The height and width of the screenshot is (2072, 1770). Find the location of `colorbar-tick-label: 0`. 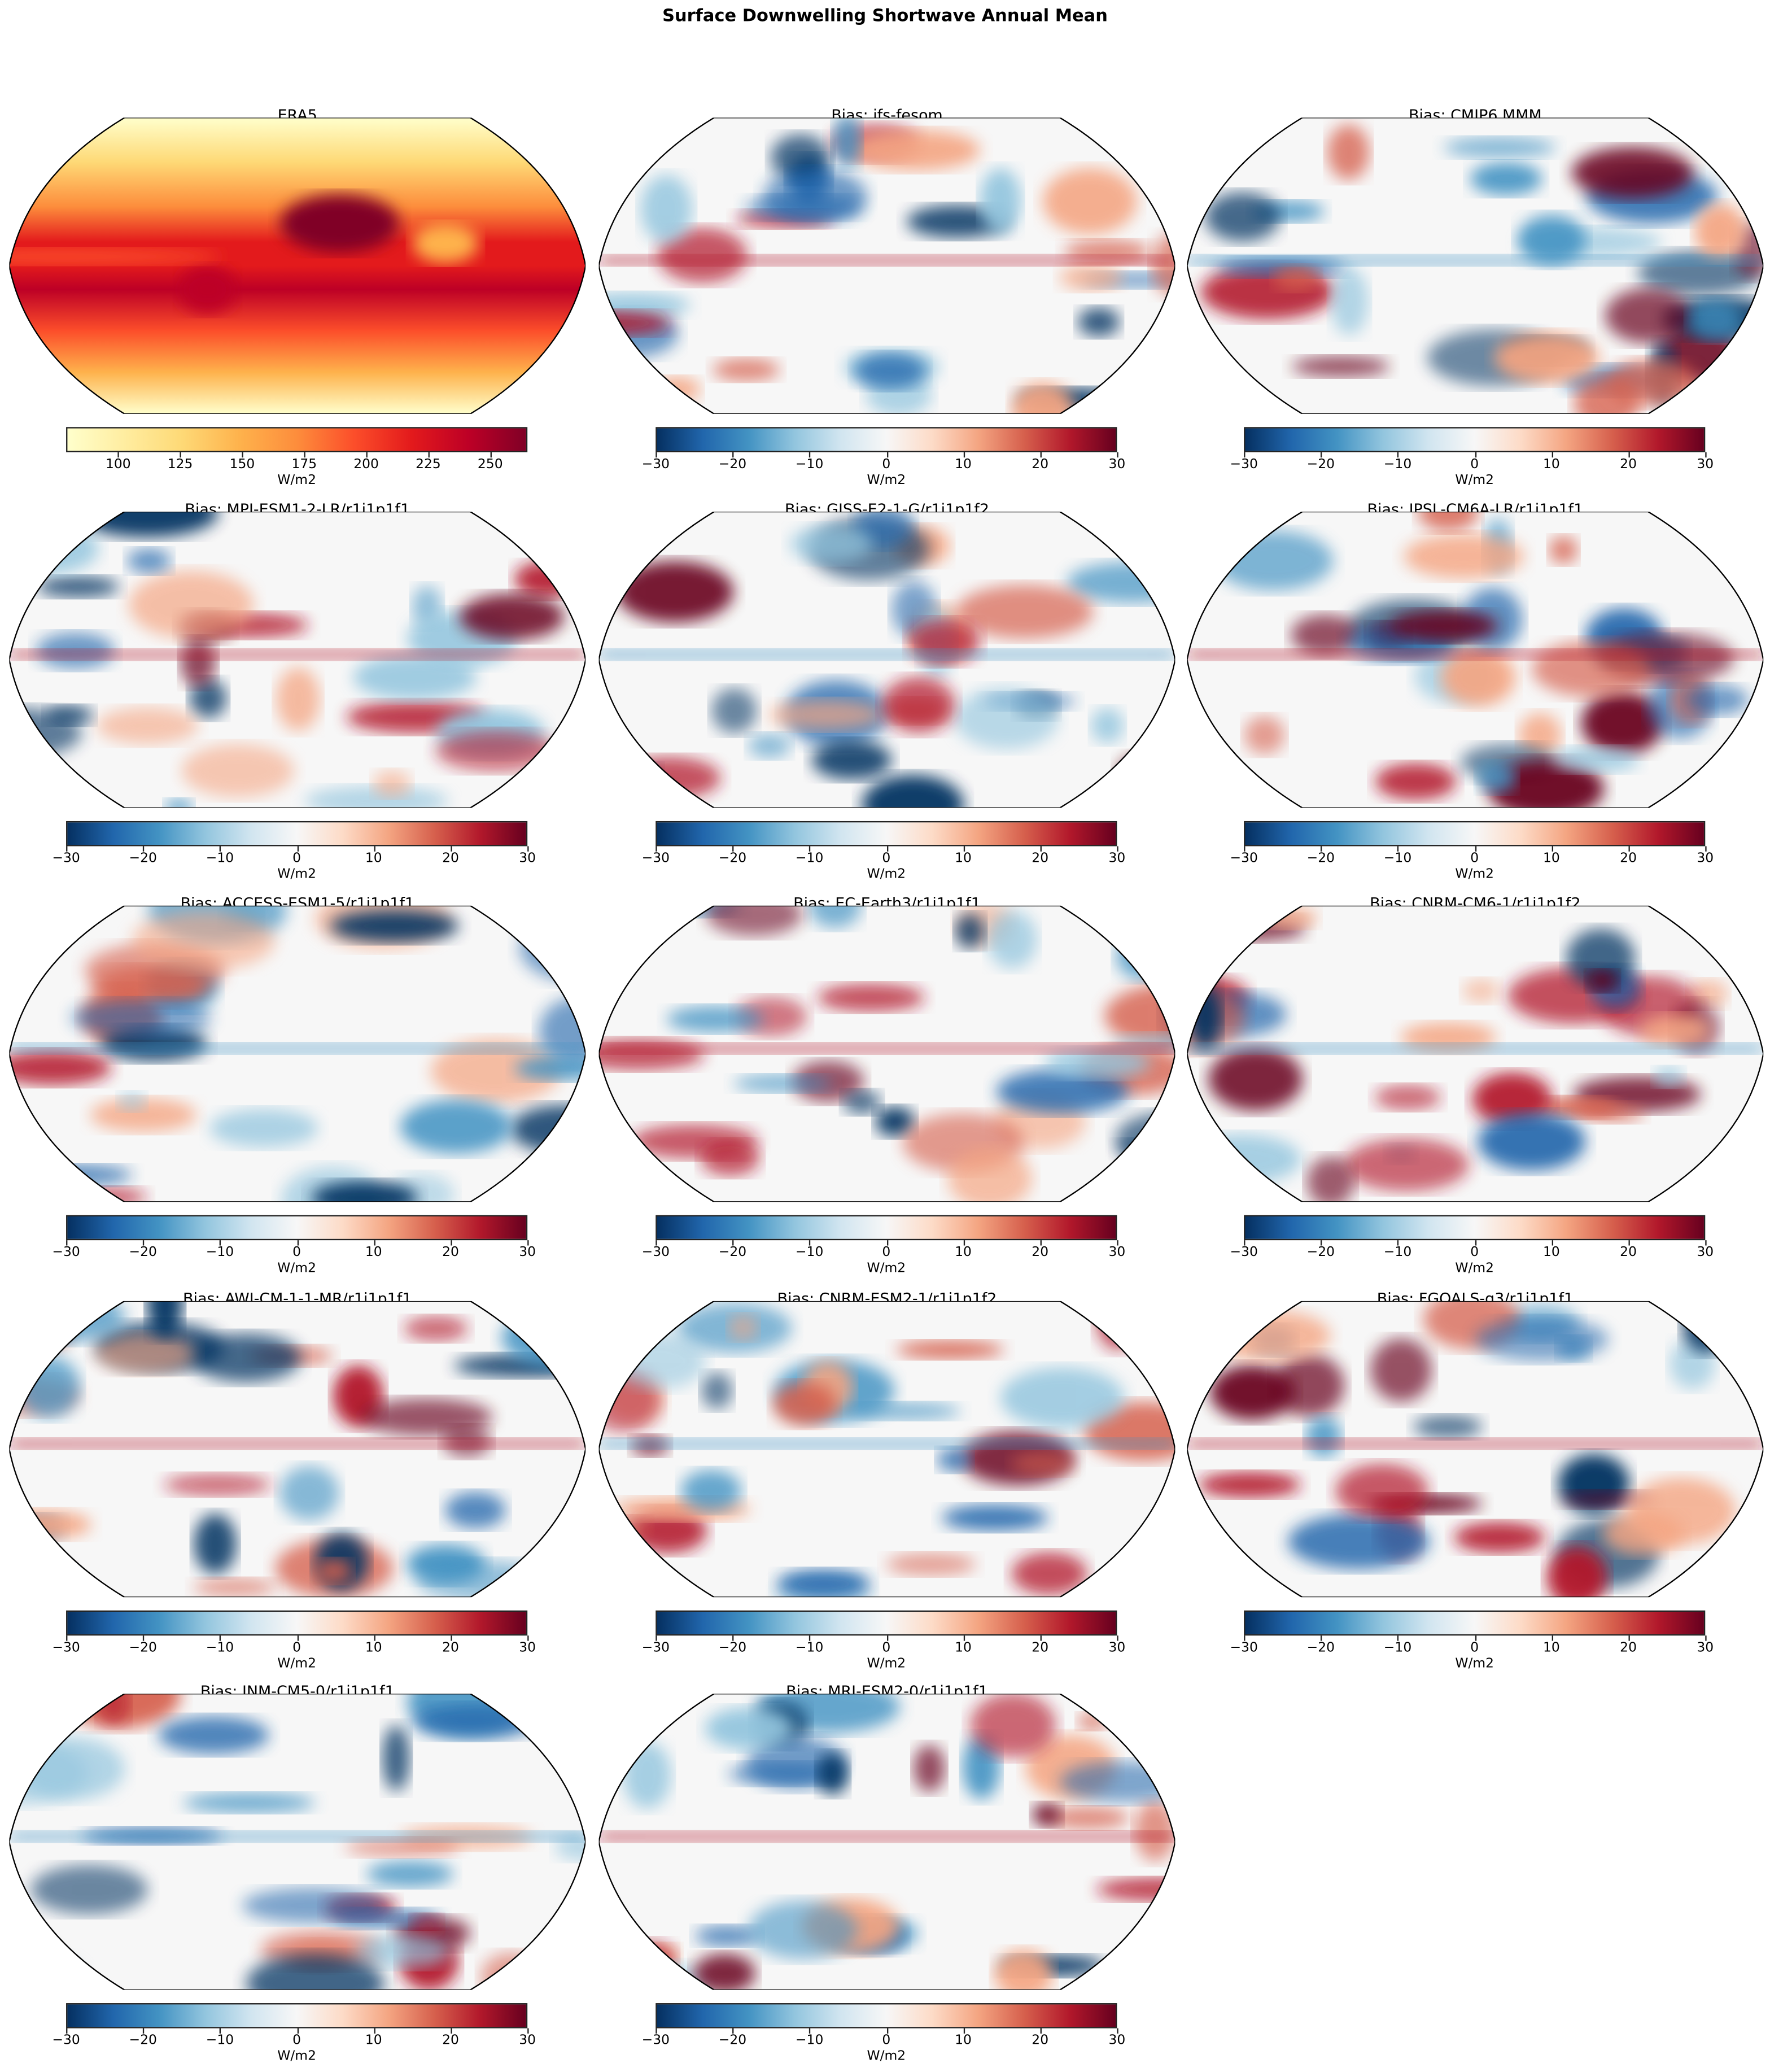

colorbar-tick-label: 0 is located at coordinates (1474, 1253).